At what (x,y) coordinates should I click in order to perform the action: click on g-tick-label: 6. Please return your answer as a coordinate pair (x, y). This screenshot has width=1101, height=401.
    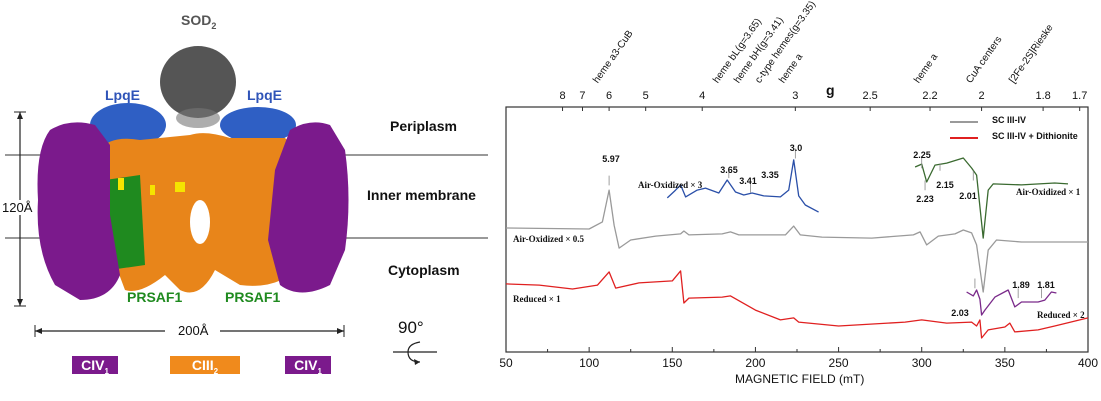
    Looking at the image, I should click on (609, 96).